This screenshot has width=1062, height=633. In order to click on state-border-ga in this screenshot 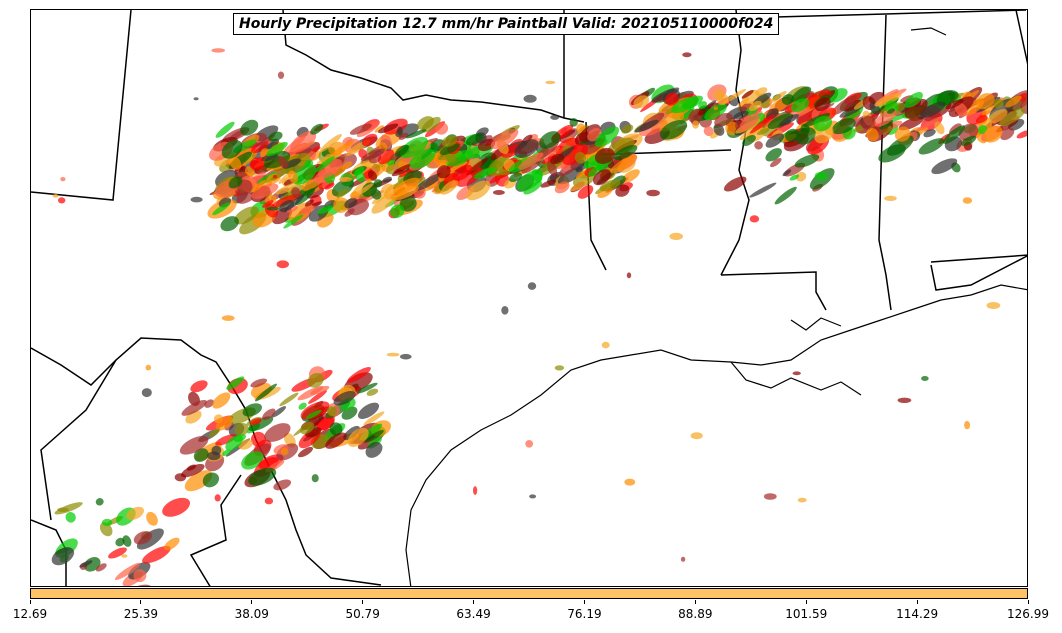, I will do `click(1021, 37)`.